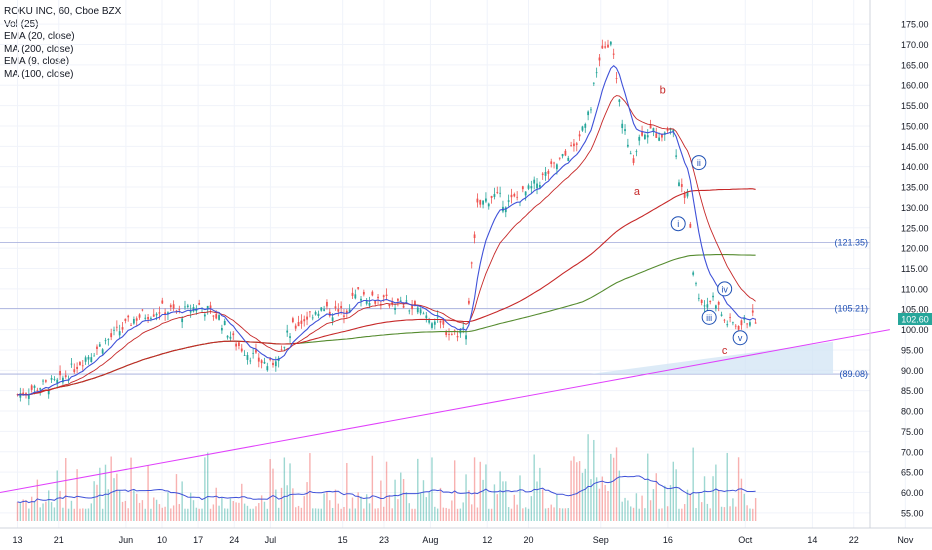 This screenshot has width=932, height=550. I want to click on legend-symbol: ROKU INC, 60, Cboe BZX, so click(63, 11).